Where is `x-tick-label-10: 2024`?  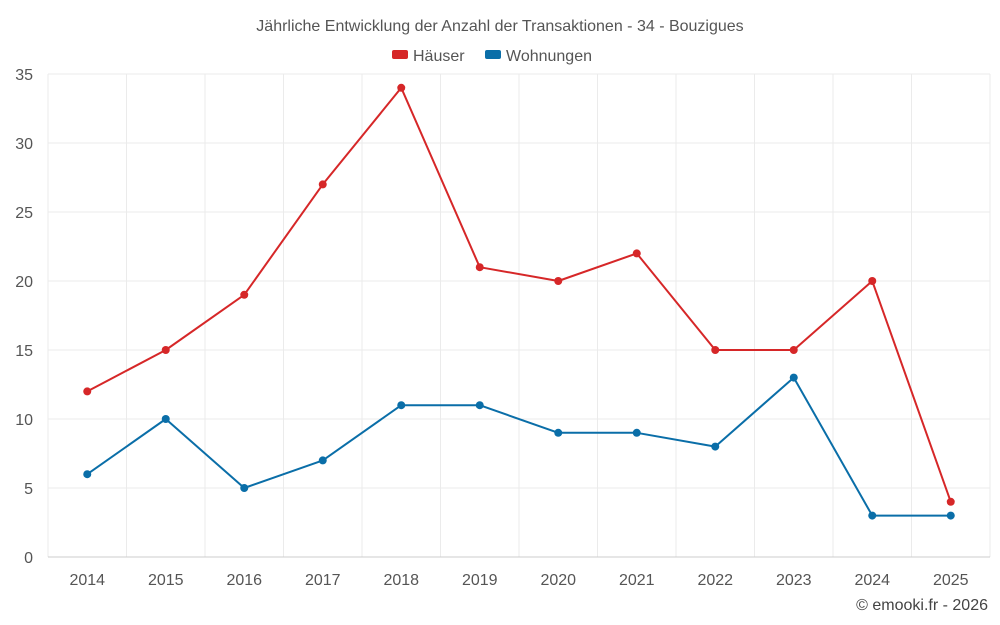
x-tick-label-10: 2024 is located at coordinates (872, 580).